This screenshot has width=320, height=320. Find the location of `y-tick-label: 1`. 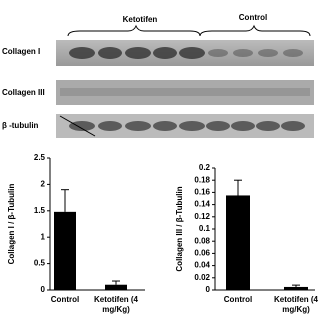

y-tick-label: 1 is located at coordinates (43, 236).